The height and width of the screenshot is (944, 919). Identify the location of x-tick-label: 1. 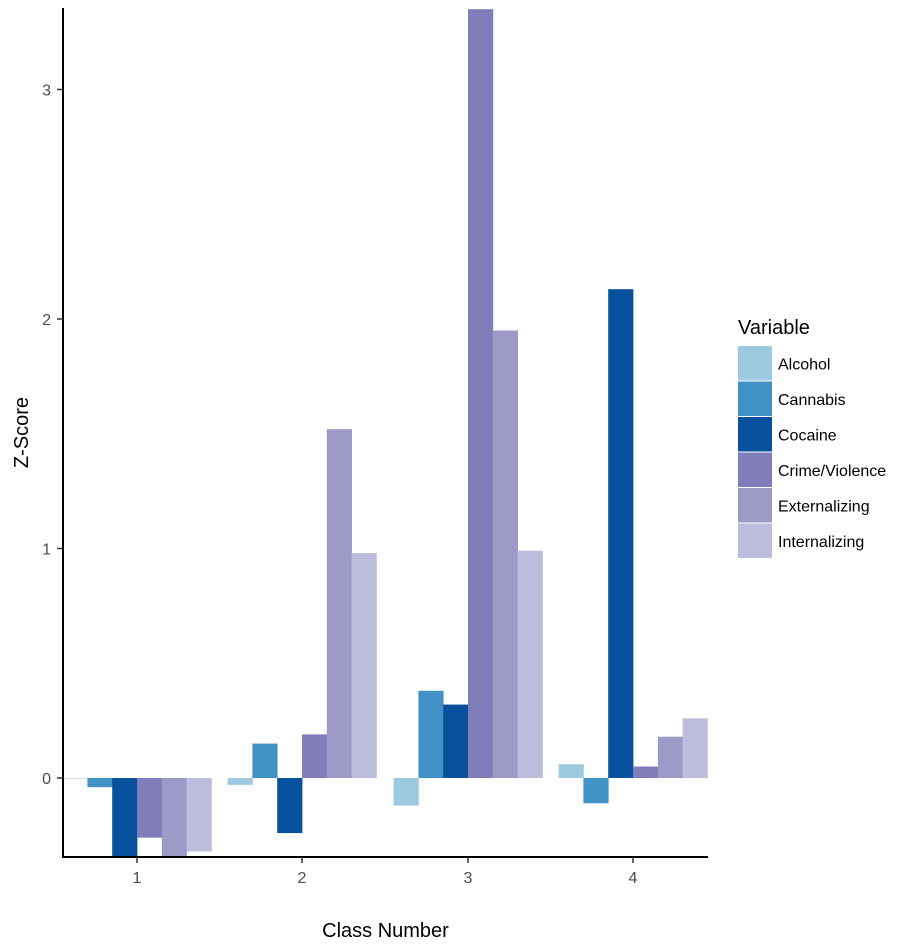
(137, 878).